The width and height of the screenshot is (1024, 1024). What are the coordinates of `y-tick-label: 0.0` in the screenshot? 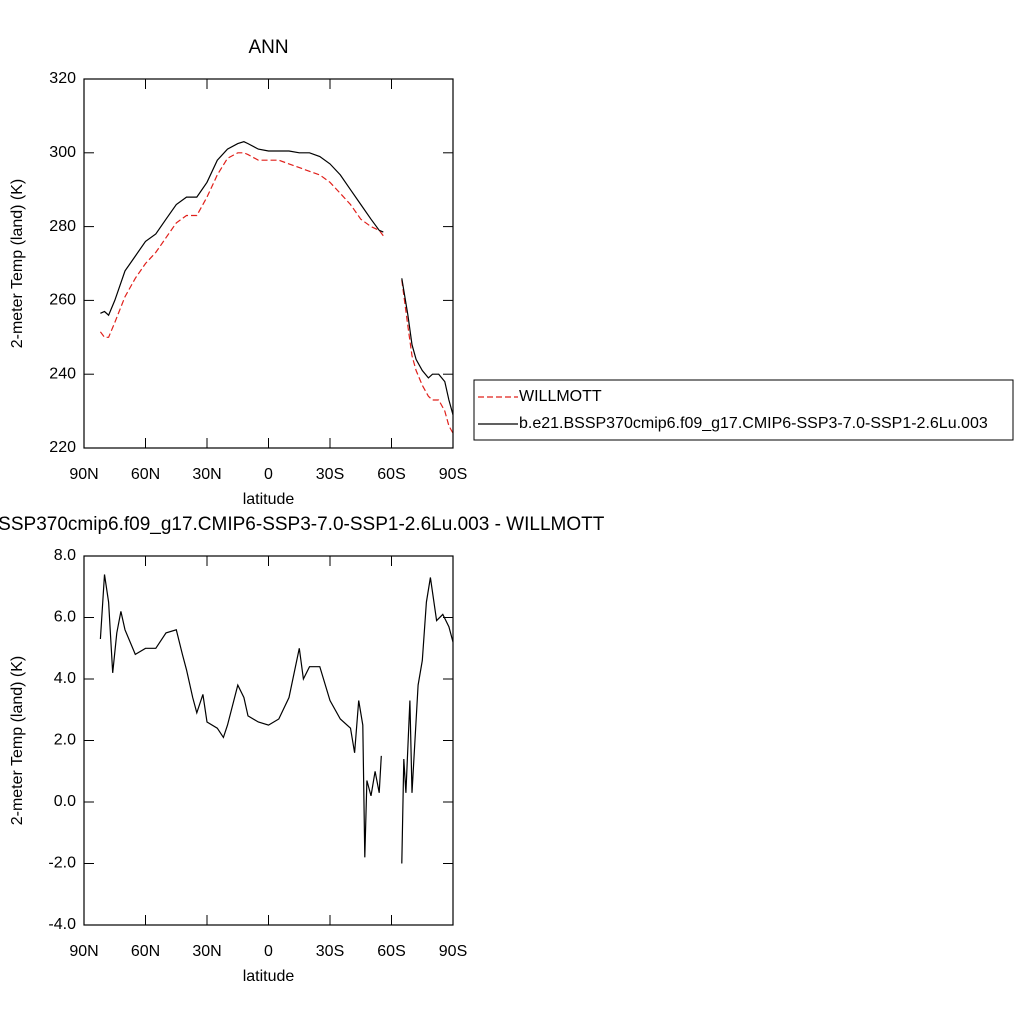 It's located at (65, 801).